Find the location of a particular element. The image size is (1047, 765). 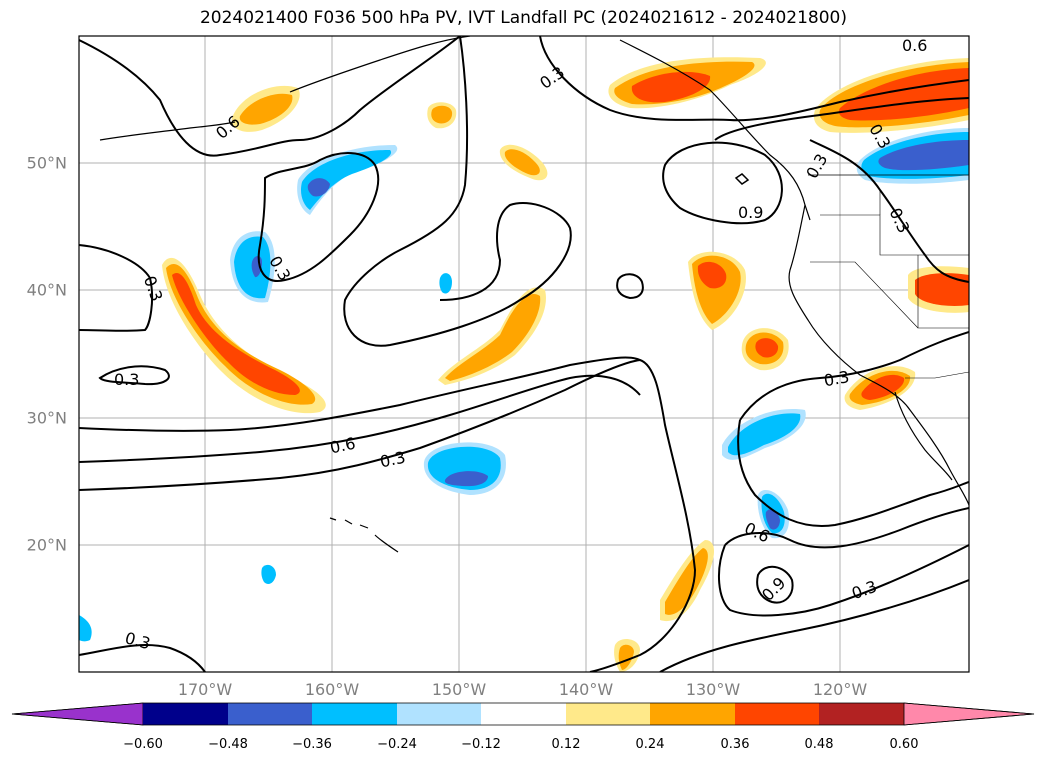

colorbar-outline is located at coordinates (523, 714).